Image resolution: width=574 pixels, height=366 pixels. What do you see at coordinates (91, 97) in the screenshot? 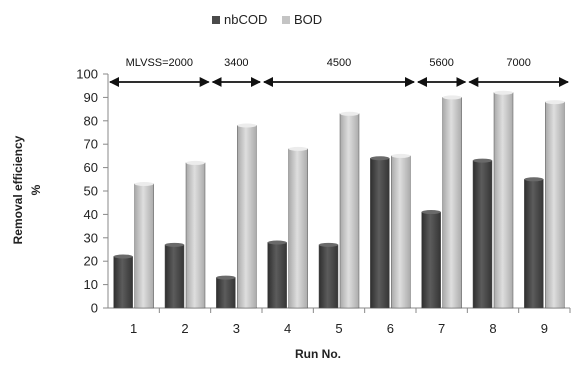
I see `y-tick-label: 90` at bounding box center [91, 97].